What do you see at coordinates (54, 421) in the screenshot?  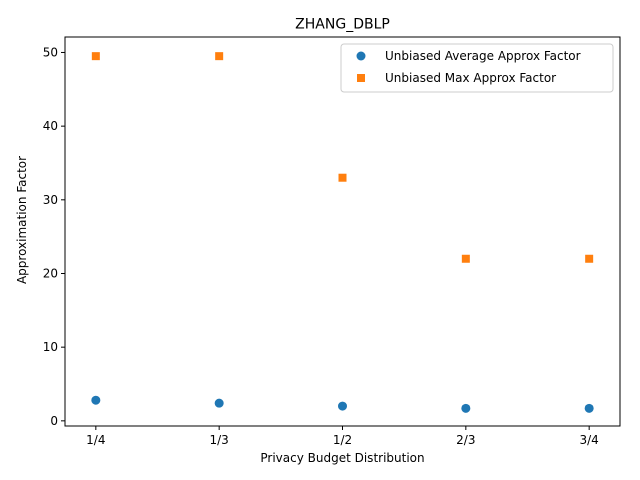 I see `y-tick-label: 0` at bounding box center [54, 421].